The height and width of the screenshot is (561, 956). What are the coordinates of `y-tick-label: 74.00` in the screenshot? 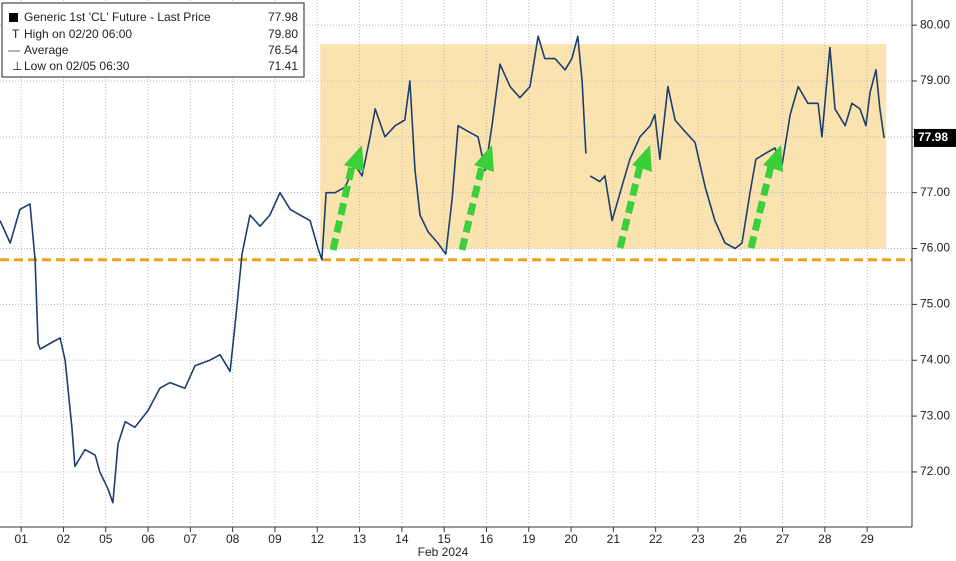 It's located at (935, 359).